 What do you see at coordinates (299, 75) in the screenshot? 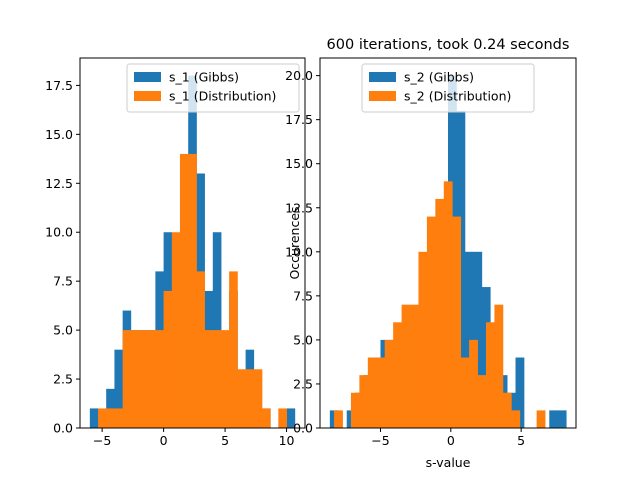
I see `y-tick-label: 20.0` at bounding box center [299, 75].